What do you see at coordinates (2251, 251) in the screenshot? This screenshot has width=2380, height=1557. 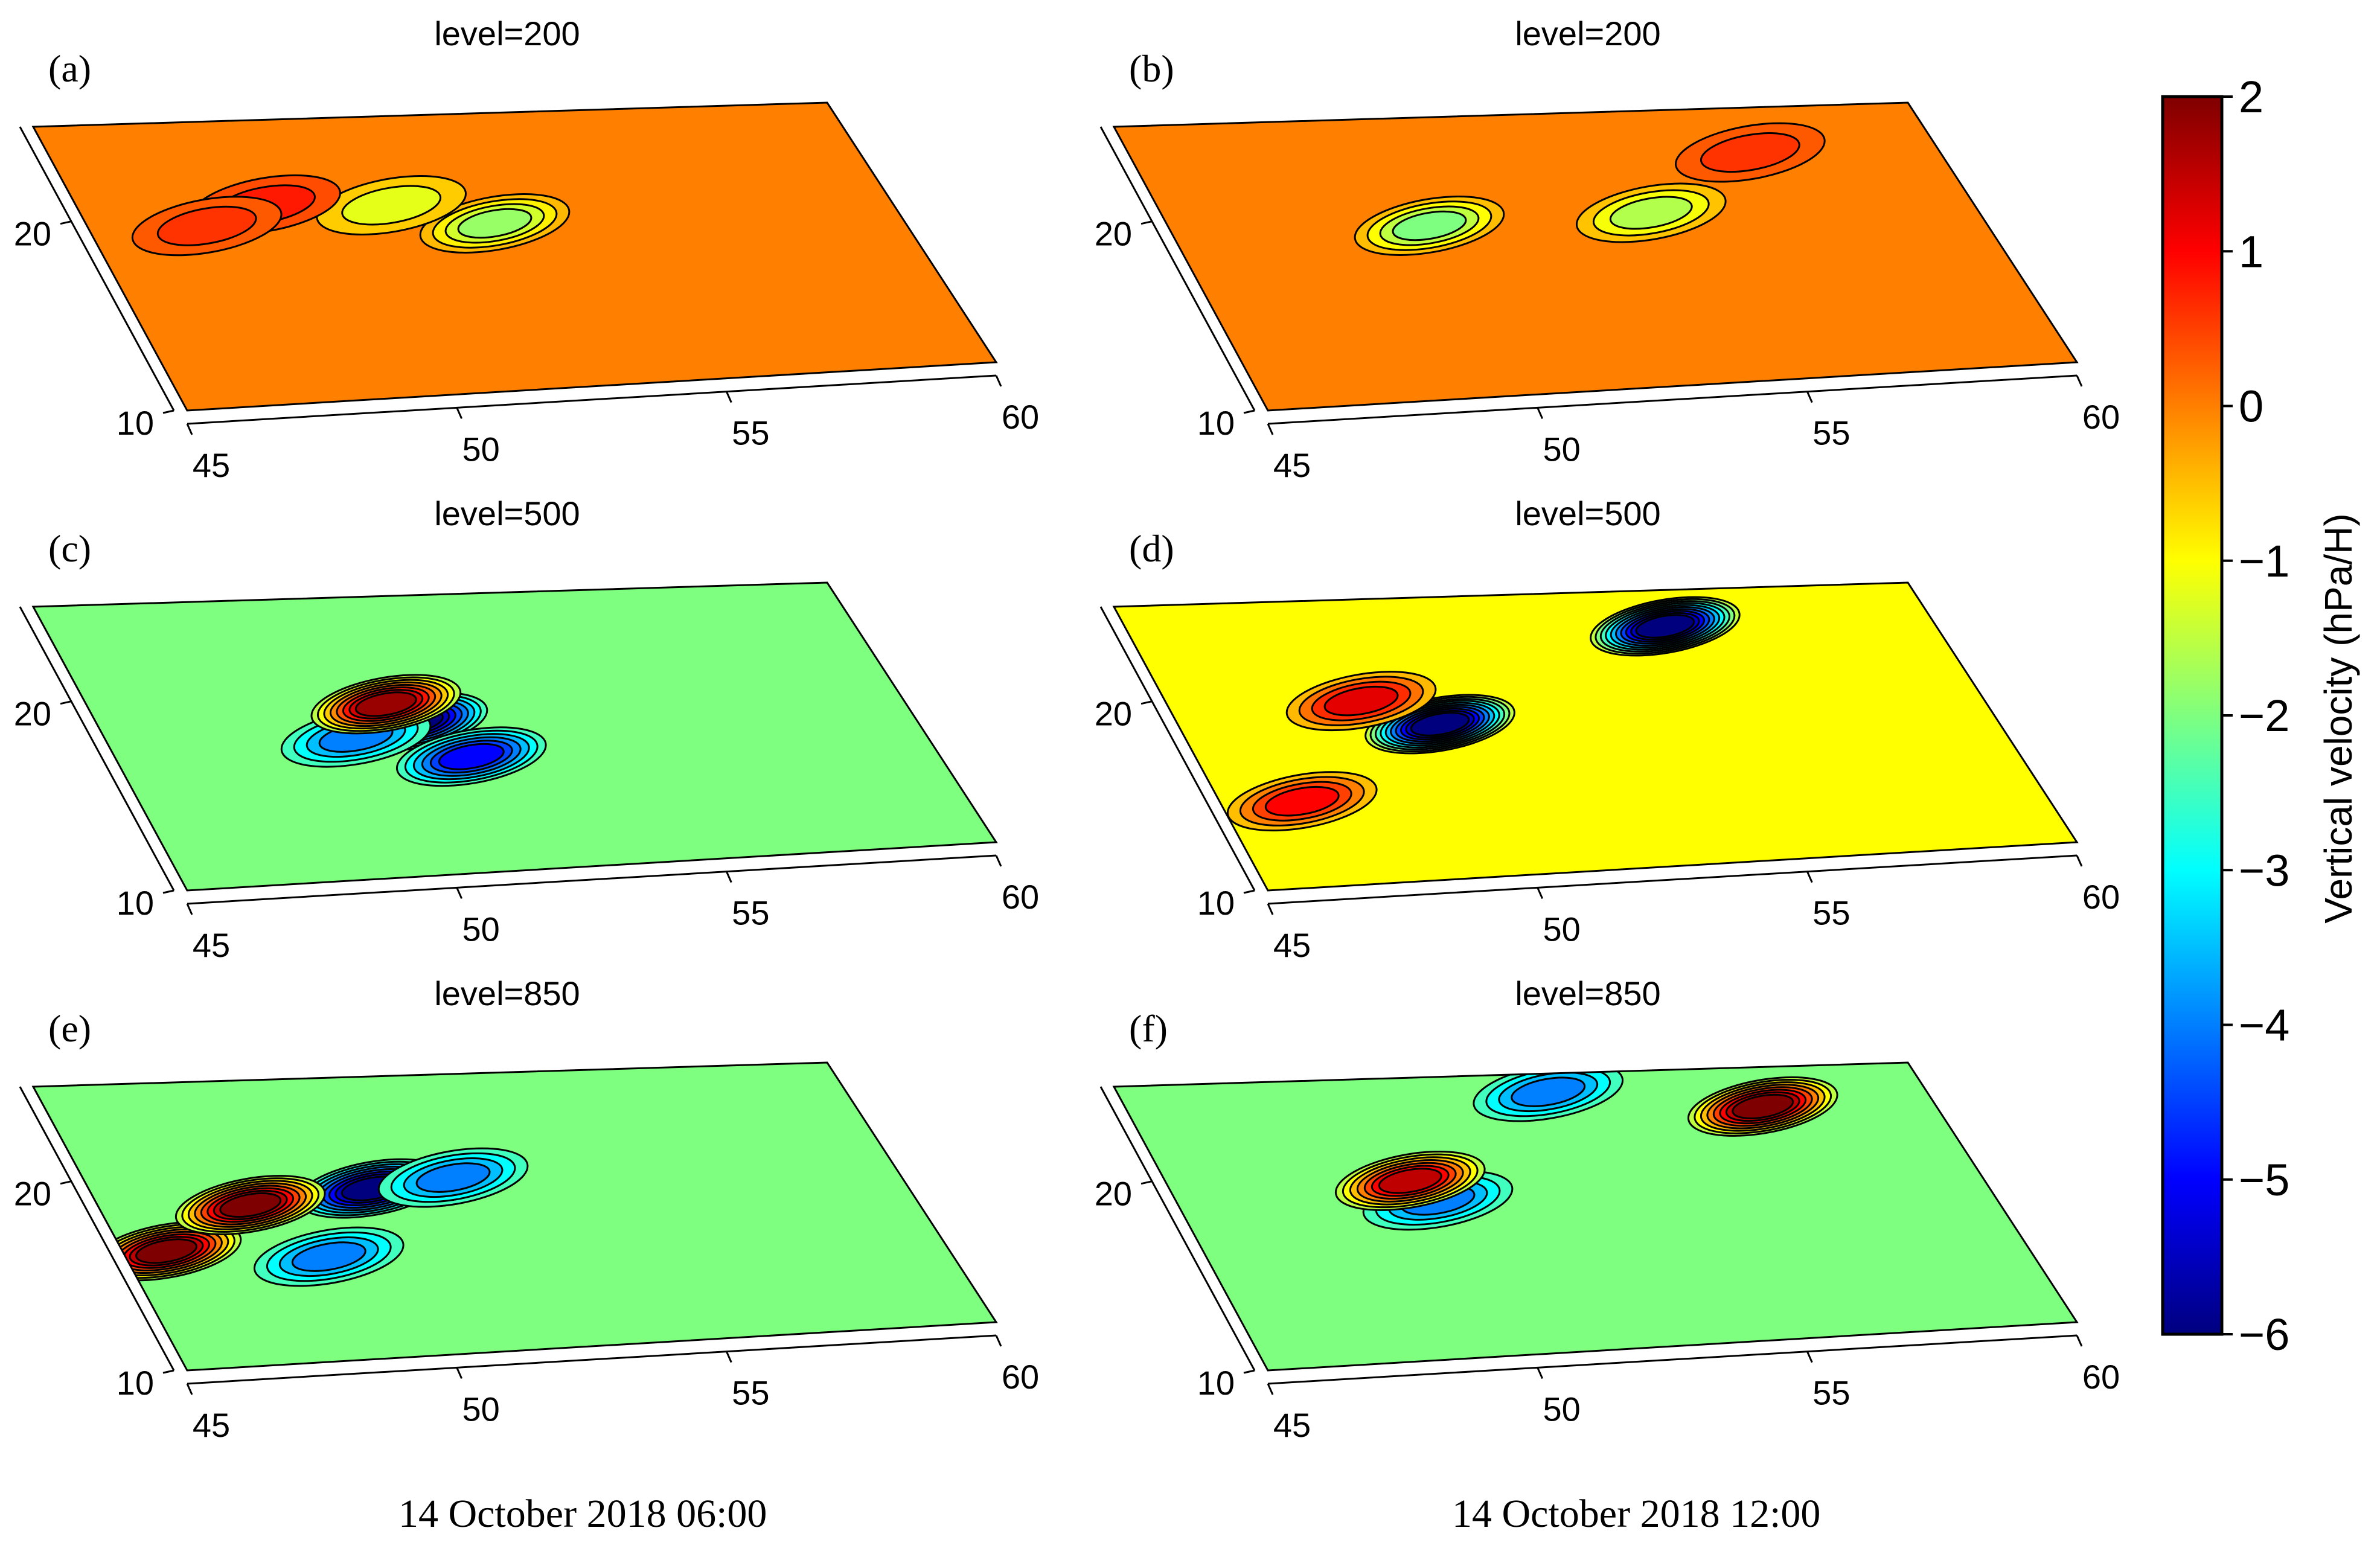 I see `colorbar-tick-label: 1` at bounding box center [2251, 251].